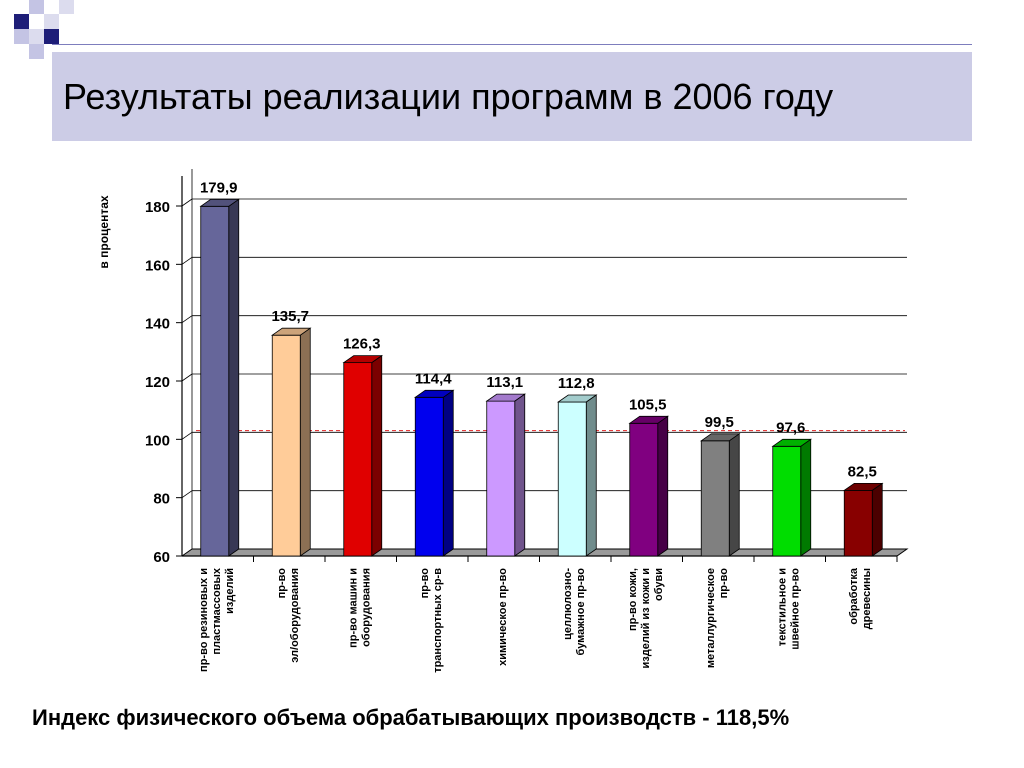 Image resolution: width=1024 pixels, height=768 pixels. I want to click on x-tick-label-line: обуви, so click(659, 584).